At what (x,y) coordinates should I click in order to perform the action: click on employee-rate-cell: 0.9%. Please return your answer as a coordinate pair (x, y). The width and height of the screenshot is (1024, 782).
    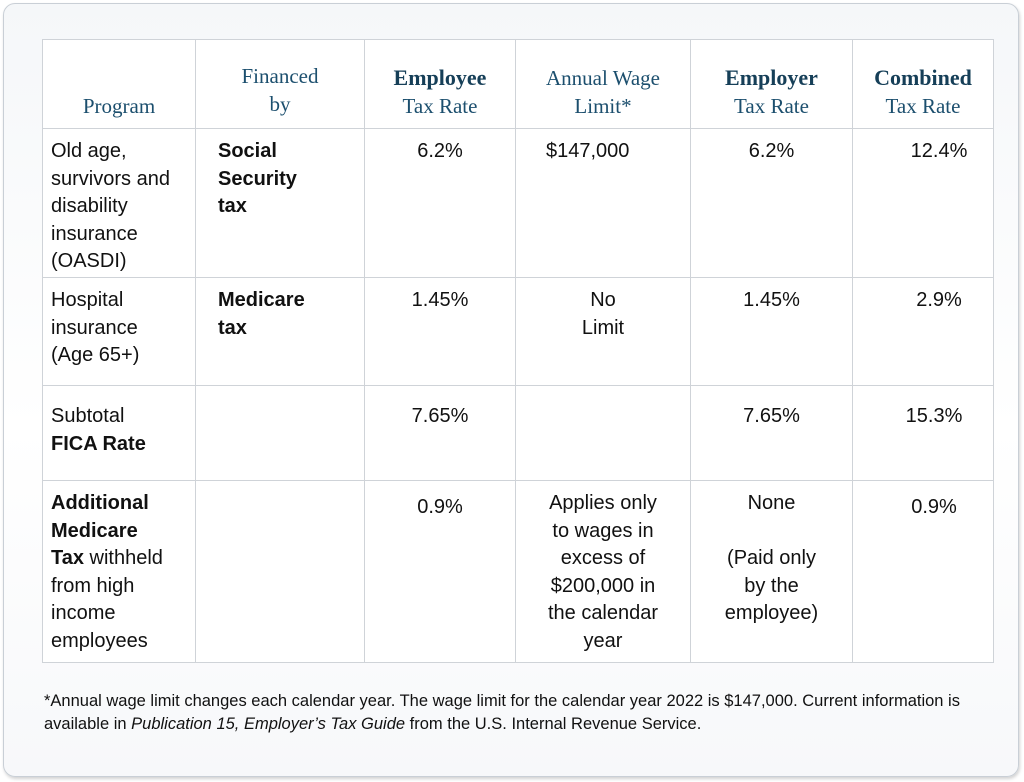
    Looking at the image, I should click on (440, 571).